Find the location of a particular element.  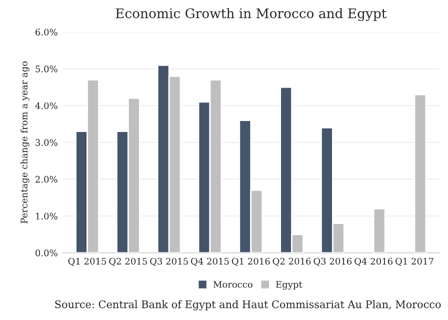

x-tick-label: Q1 2016 is located at coordinates (251, 262).